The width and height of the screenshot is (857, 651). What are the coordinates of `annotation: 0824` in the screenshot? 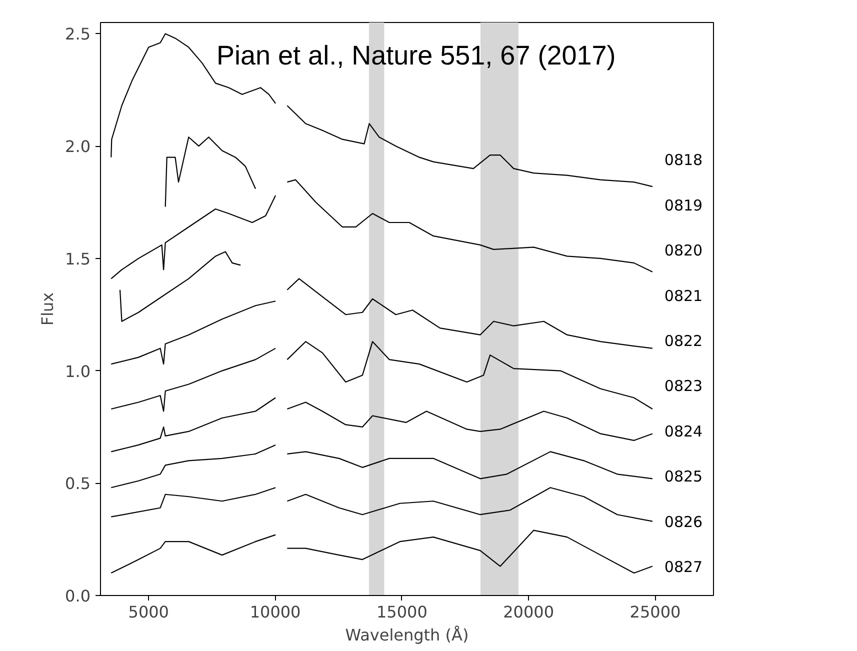 It's located at (683, 431).